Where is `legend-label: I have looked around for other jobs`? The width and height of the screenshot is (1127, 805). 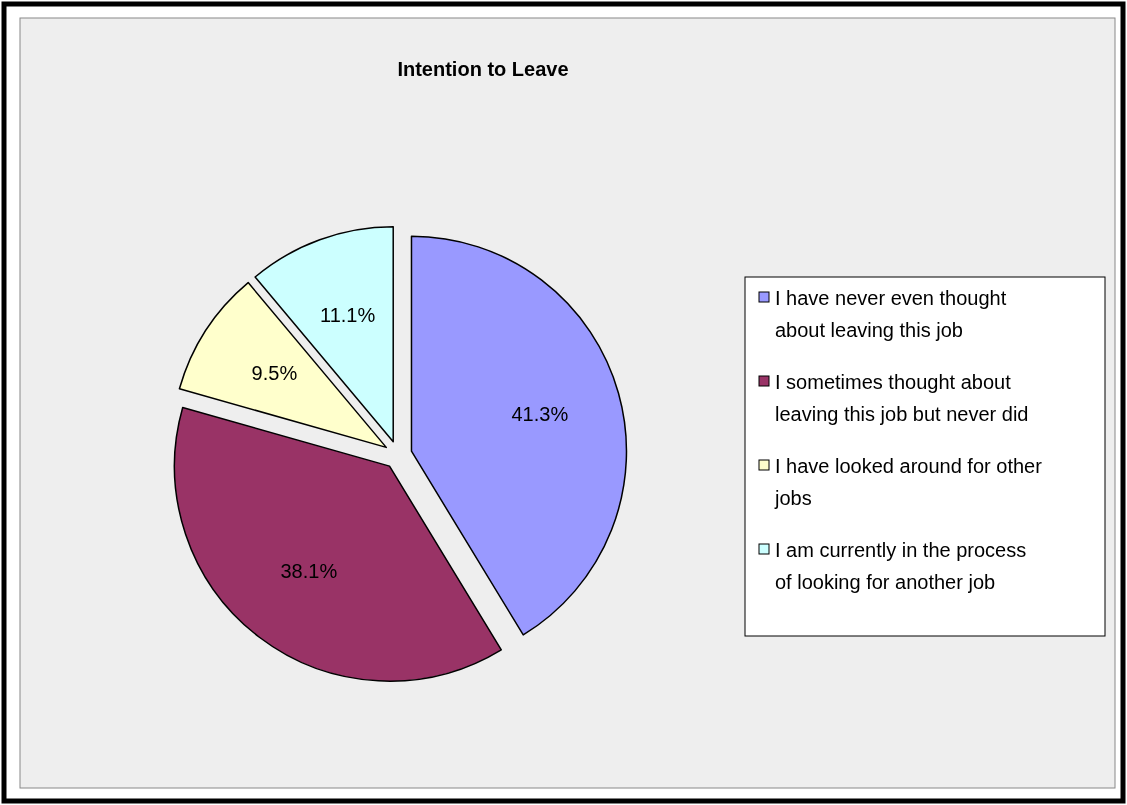 legend-label: I have looked around for other jobs is located at coordinates (908, 482).